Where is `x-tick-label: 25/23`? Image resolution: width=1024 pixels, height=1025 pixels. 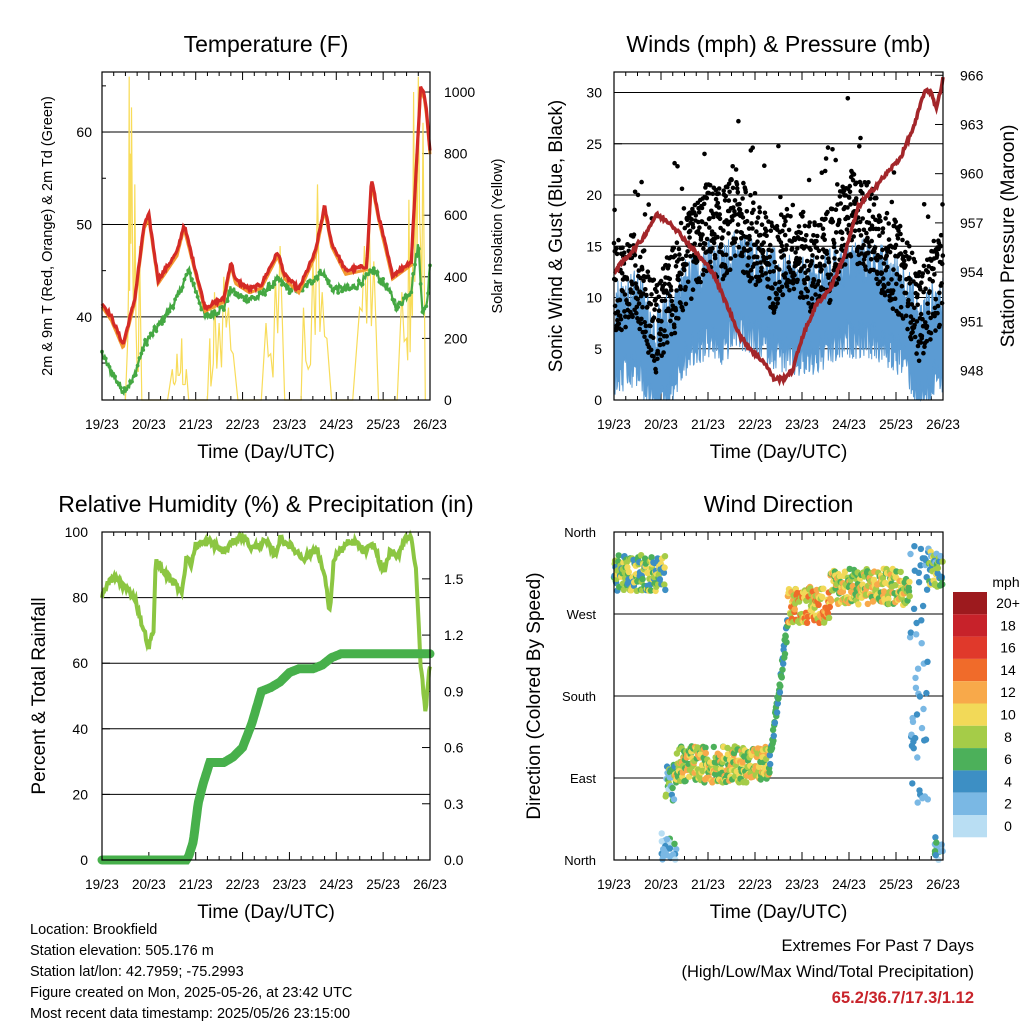
x-tick-label: 25/23 is located at coordinates (896, 424).